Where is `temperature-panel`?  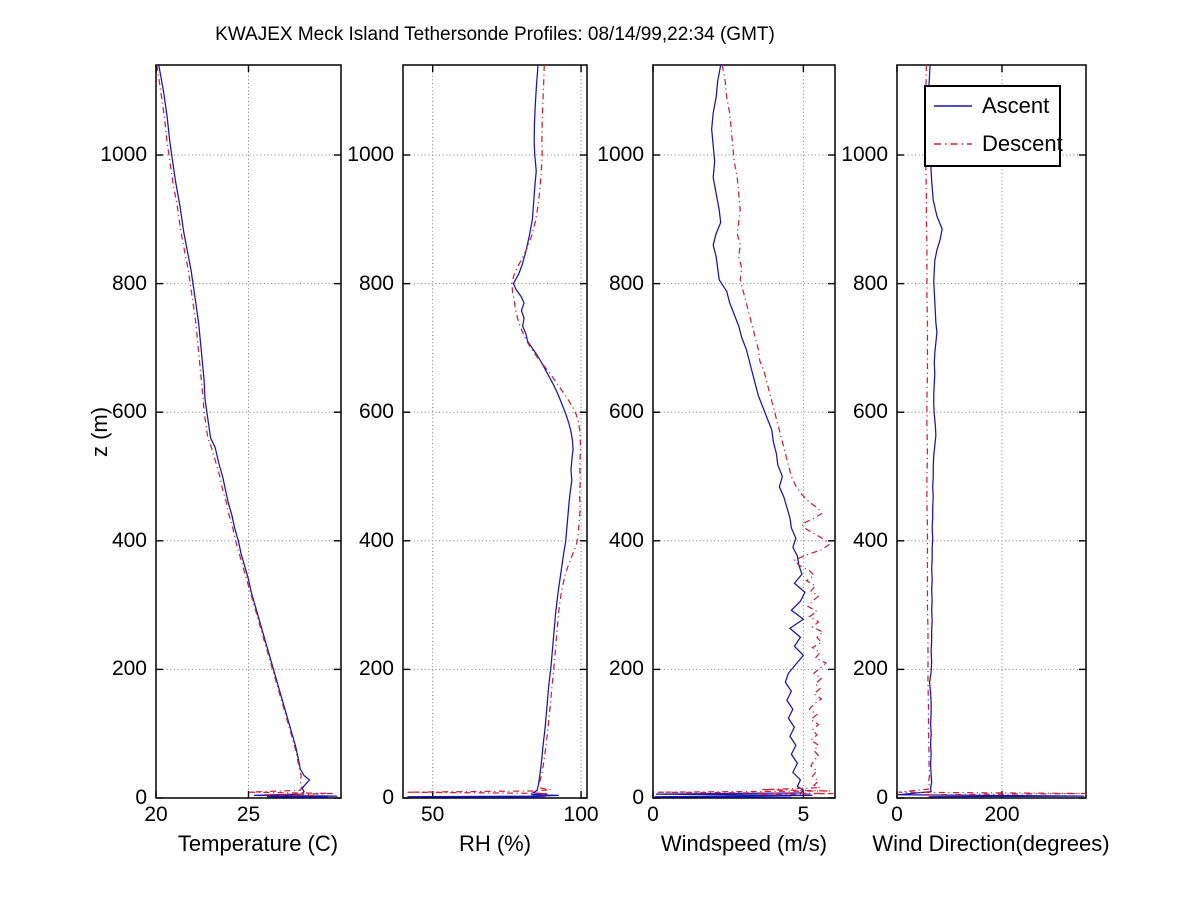
temperature-panel is located at coordinates (248, 431).